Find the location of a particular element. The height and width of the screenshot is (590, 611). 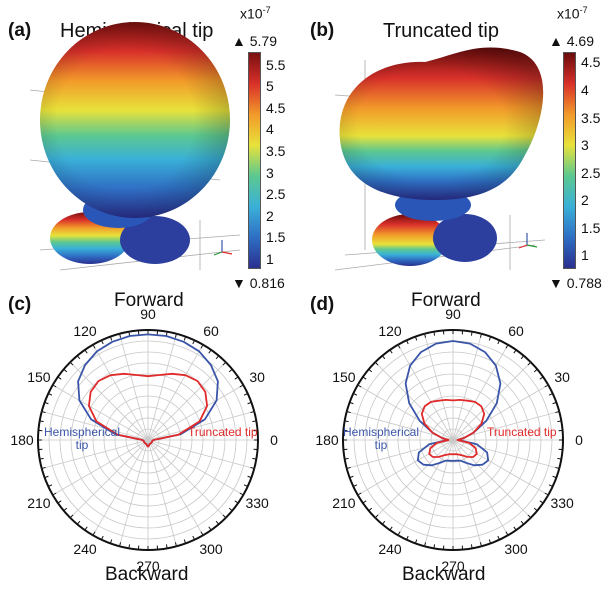

panel-label-d: (d) is located at coordinates (322, 304).